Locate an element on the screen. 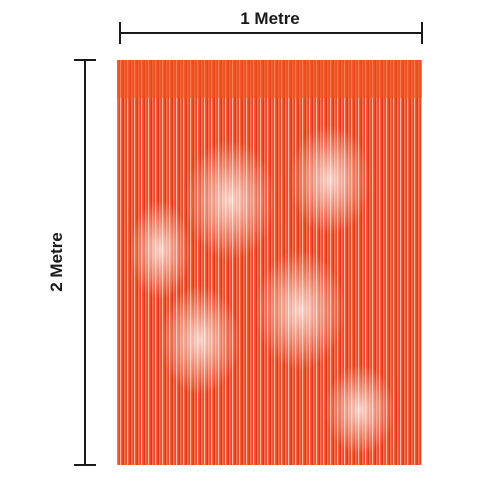 The width and height of the screenshot is (480, 485). curtain-header-texture is located at coordinates (269, 79).